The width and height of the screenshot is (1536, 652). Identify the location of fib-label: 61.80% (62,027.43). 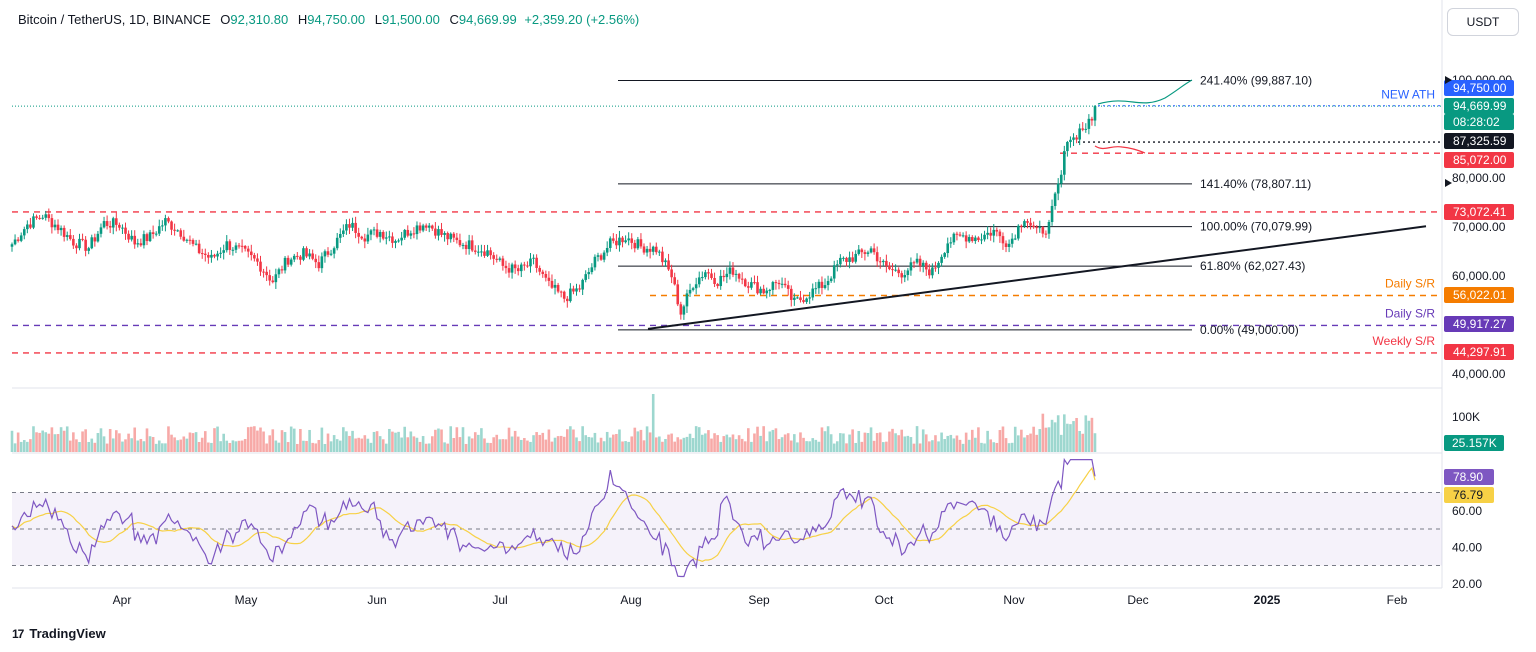
(1252, 266).